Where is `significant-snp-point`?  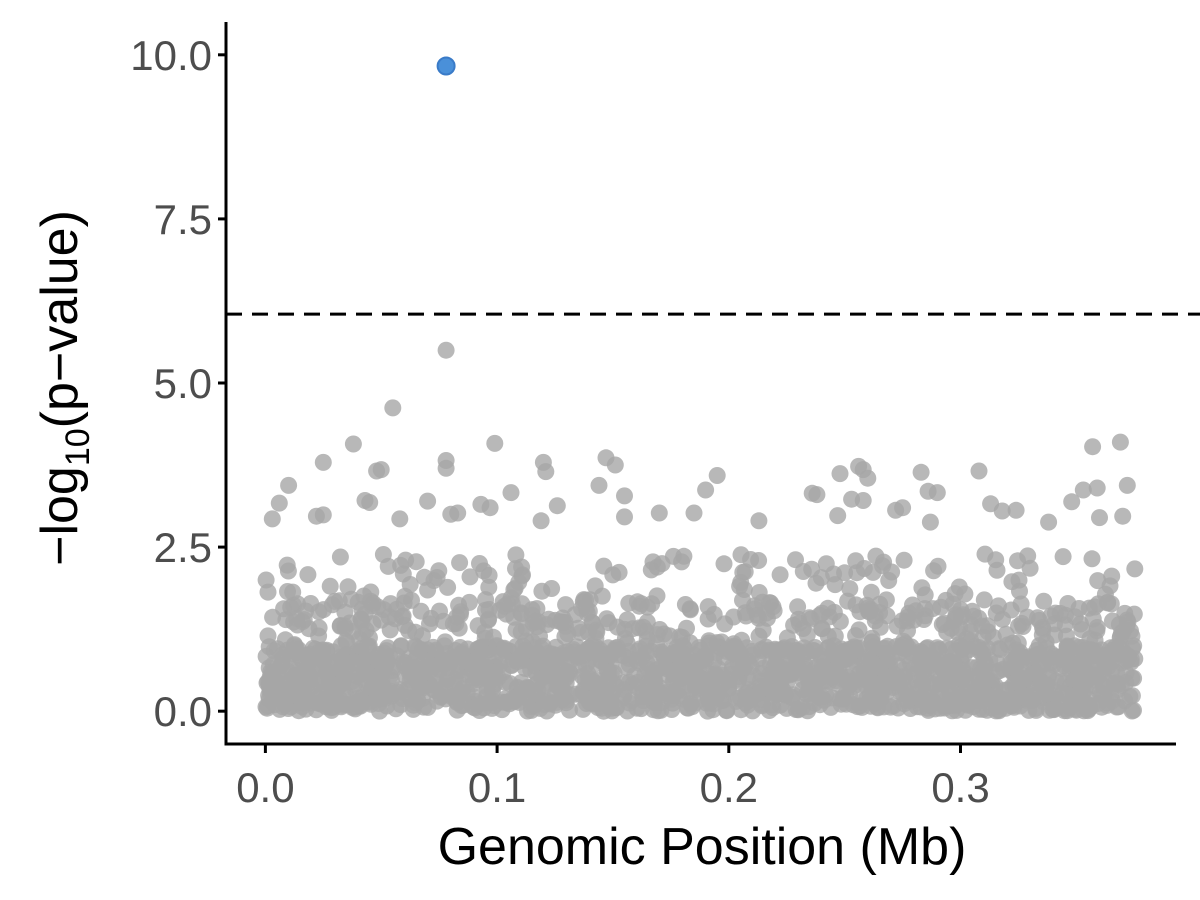
significant-snp-point is located at coordinates (446, 66).